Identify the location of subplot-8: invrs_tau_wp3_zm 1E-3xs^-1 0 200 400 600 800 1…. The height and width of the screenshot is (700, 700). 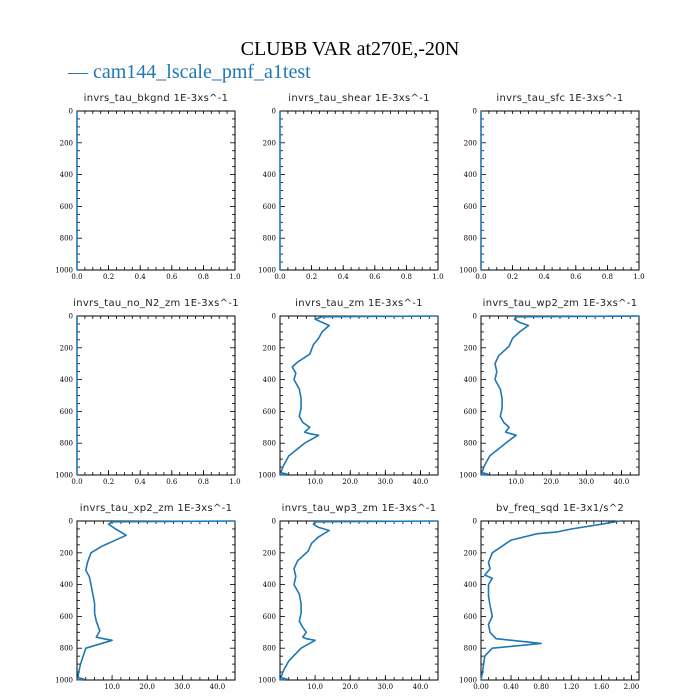
(348, 597).